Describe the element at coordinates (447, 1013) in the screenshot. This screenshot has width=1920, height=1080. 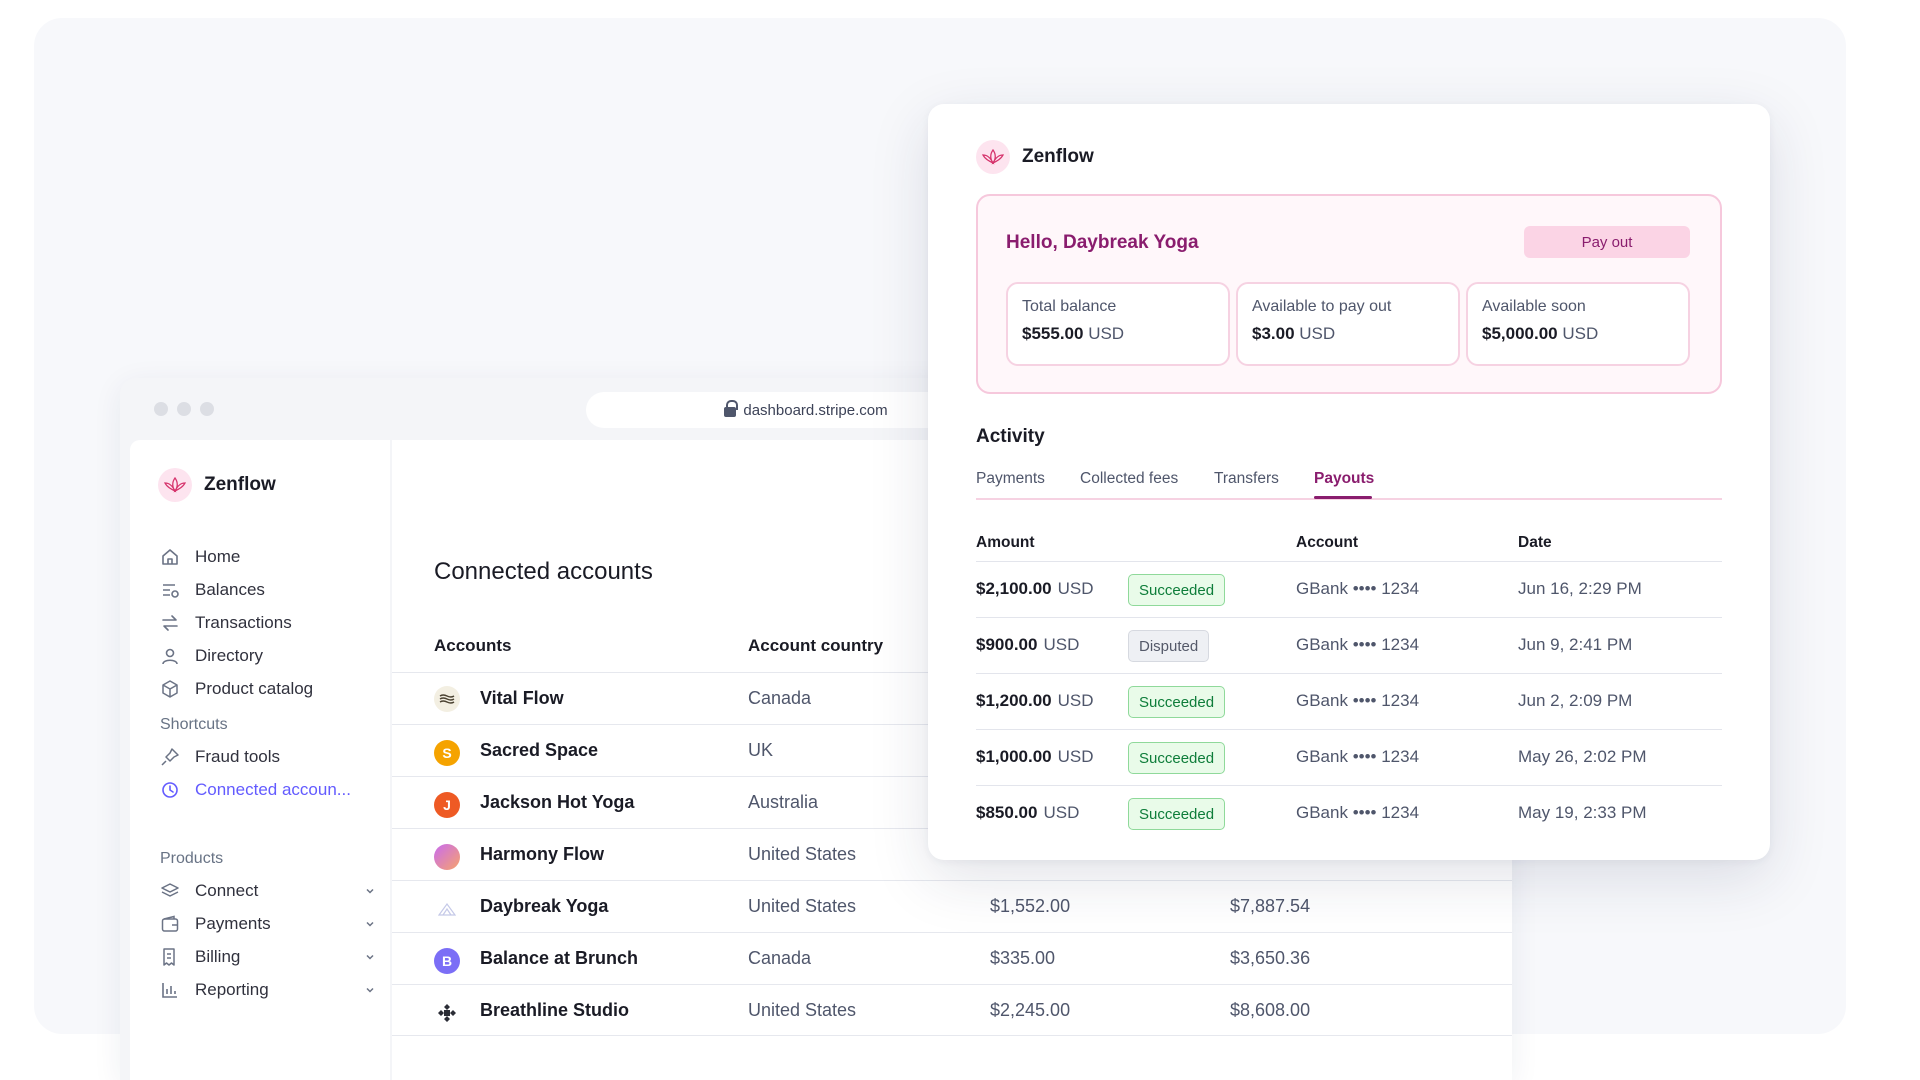
I see `knot-logo-icon` at that location.